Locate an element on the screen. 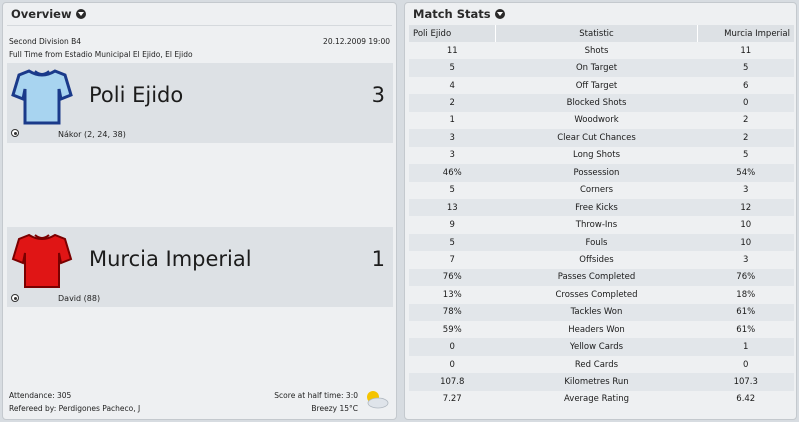  column-away: Murcia Imperial is located at coordinates (745, 33).